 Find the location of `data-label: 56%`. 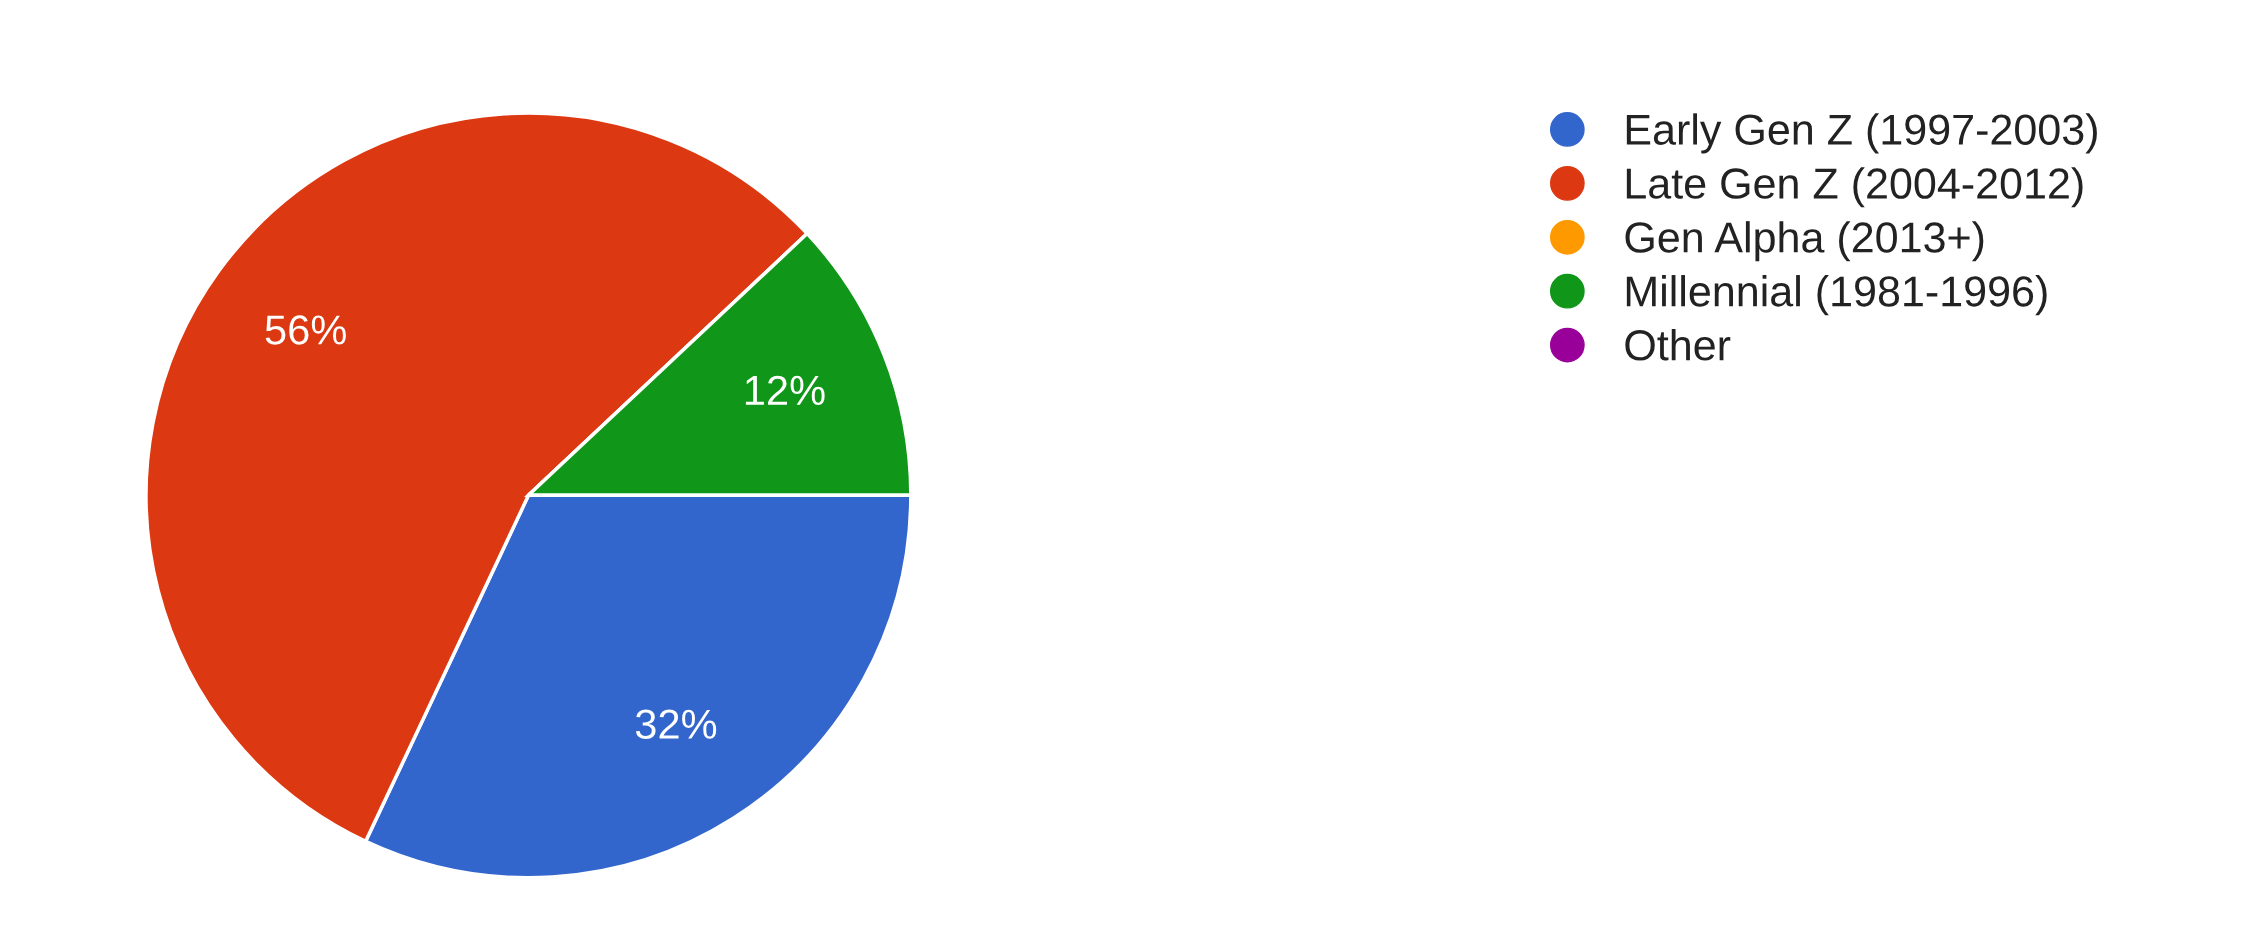

data-label: 56% is located at coordinates (305, 330).